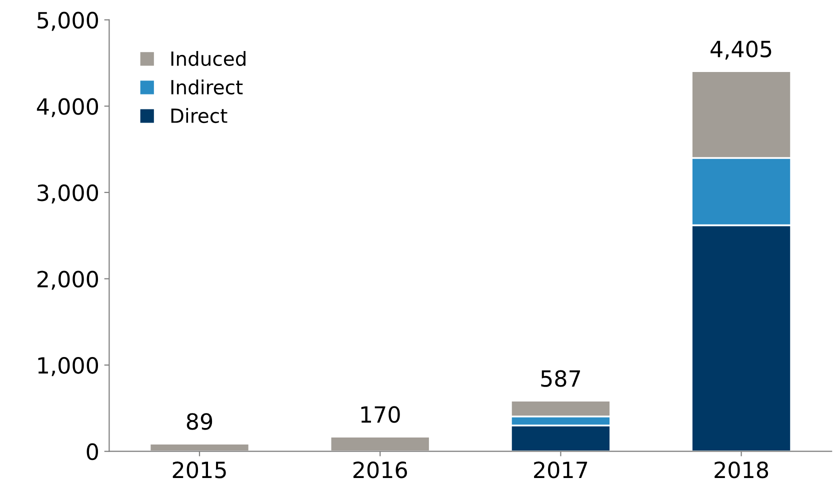 This screenshot has width=840, height=496. Describe the element at coordinates (561, 469) in the screenshot. I see `x-tick-label: 2017` at that location.